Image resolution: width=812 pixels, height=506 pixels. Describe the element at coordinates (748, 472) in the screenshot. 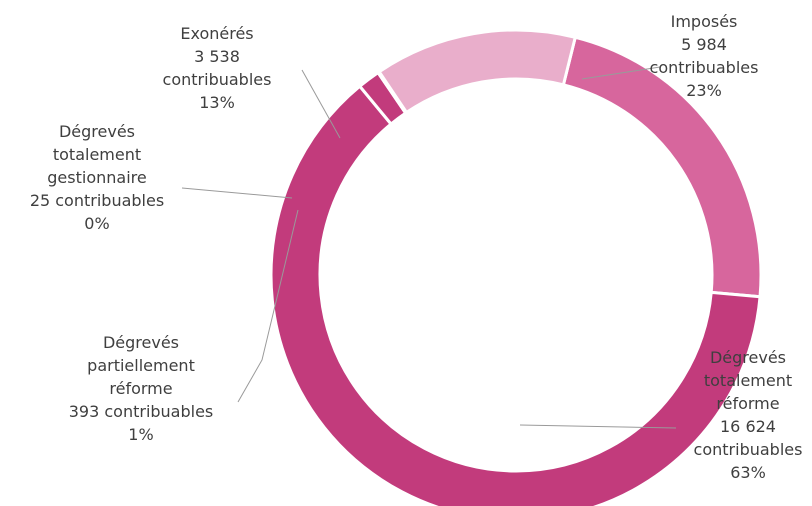

I see `slice-label-line: 63%` at that location.